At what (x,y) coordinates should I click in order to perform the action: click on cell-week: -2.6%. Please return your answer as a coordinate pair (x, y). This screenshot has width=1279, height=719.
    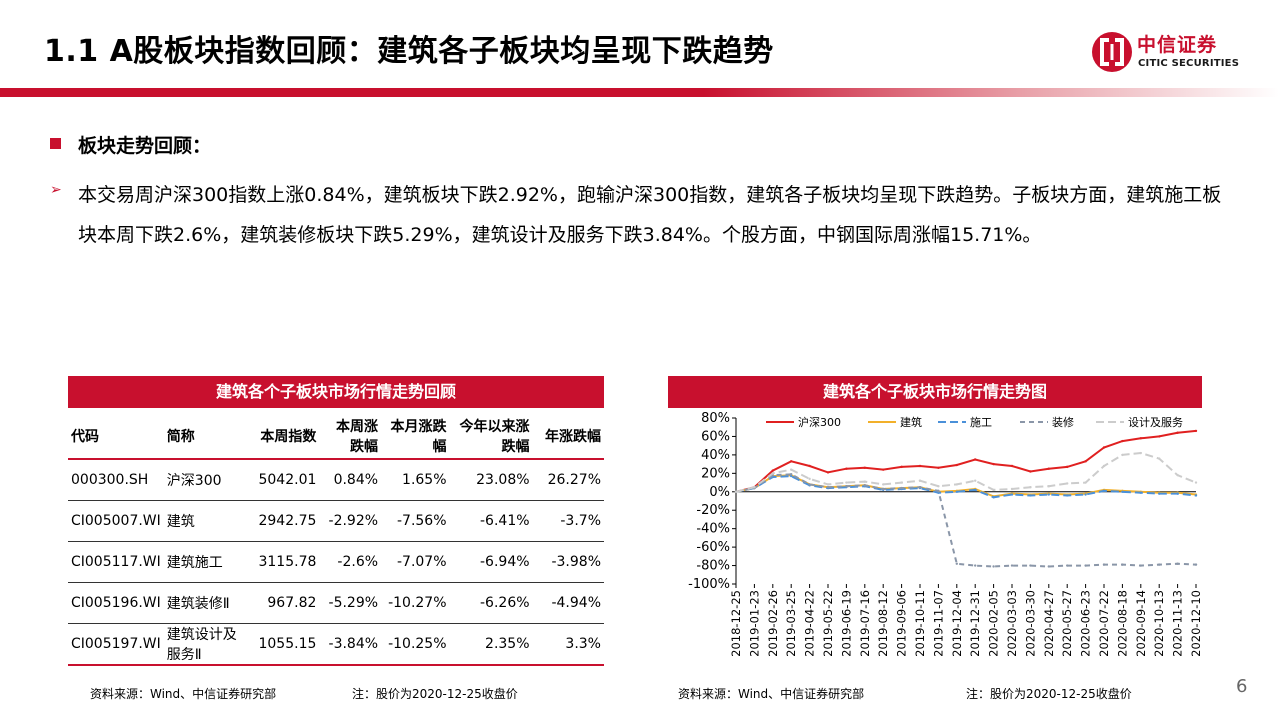
    Looking at the image, I should click on (350, 562).